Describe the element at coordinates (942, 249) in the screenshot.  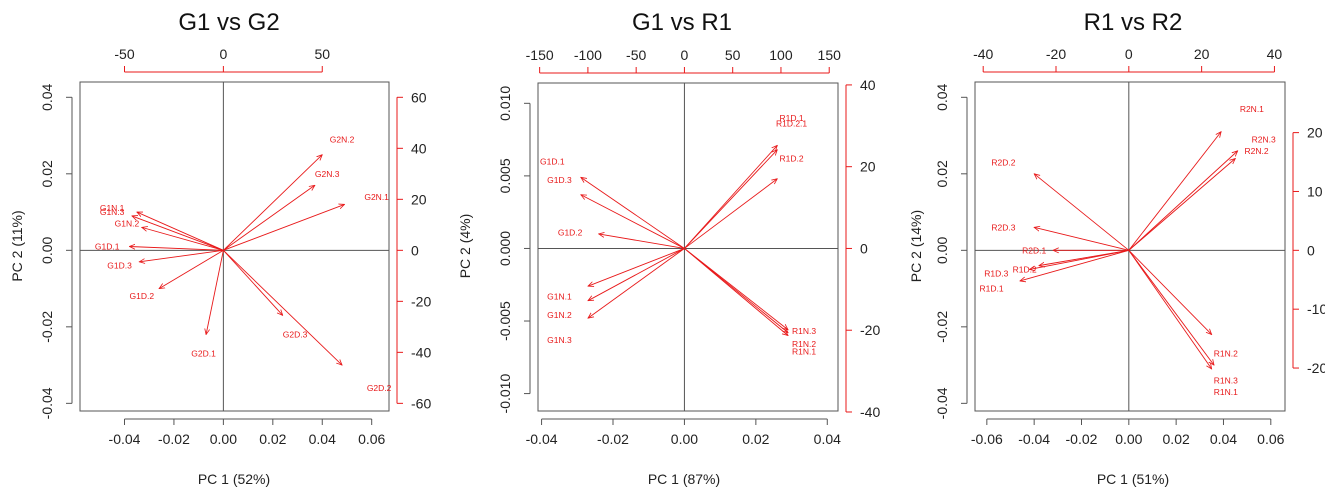
I see `y-tick-label: 0.00` at that location.